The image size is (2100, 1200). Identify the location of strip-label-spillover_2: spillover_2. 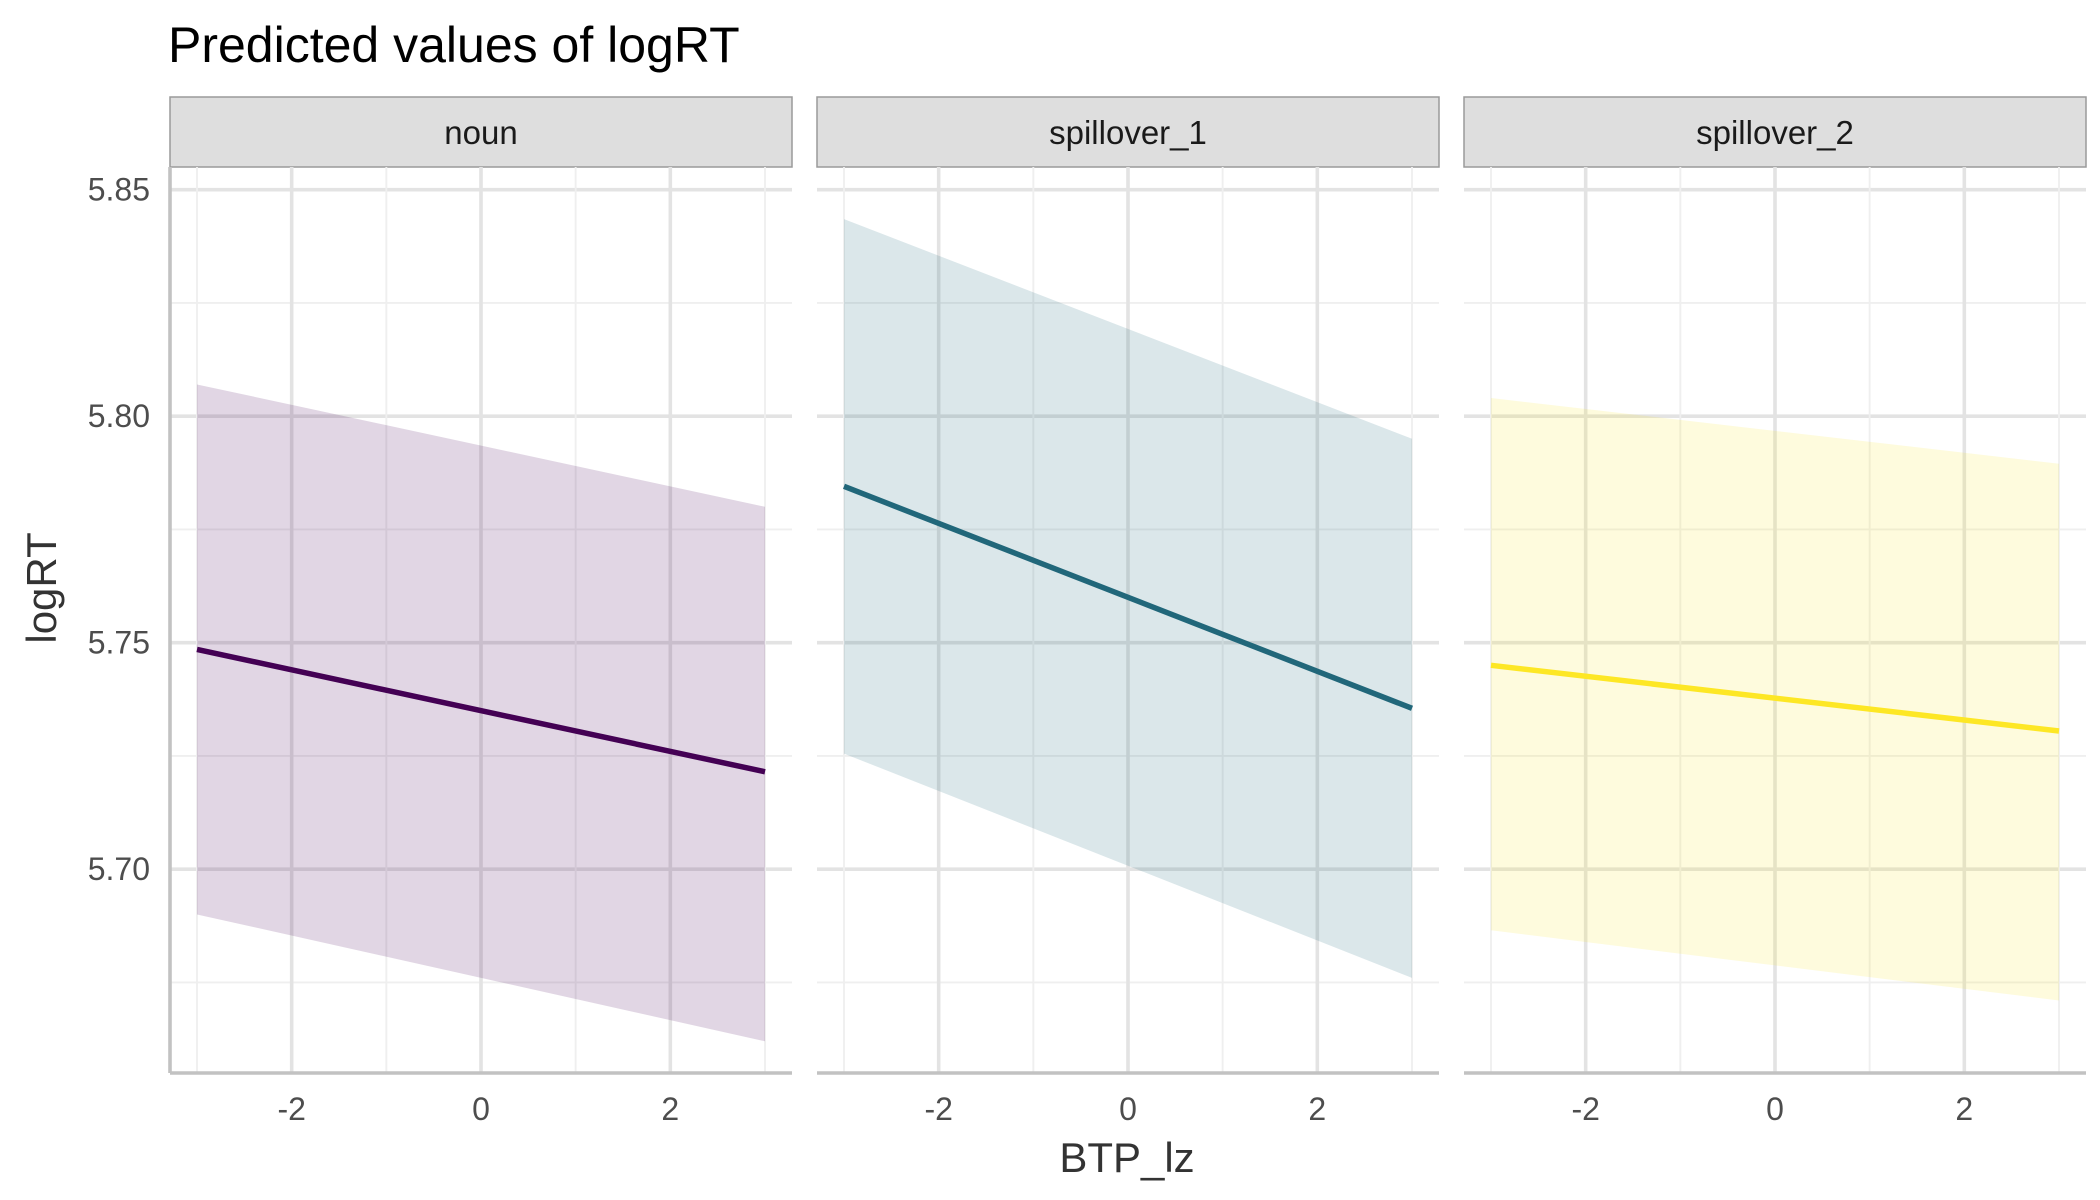
(1775, 132).